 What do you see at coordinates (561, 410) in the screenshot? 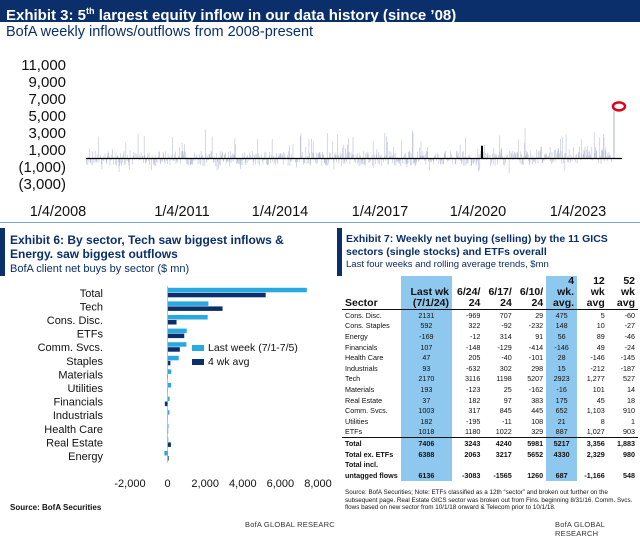
I see `table-cell: 652` at bounding box center [561, 410].